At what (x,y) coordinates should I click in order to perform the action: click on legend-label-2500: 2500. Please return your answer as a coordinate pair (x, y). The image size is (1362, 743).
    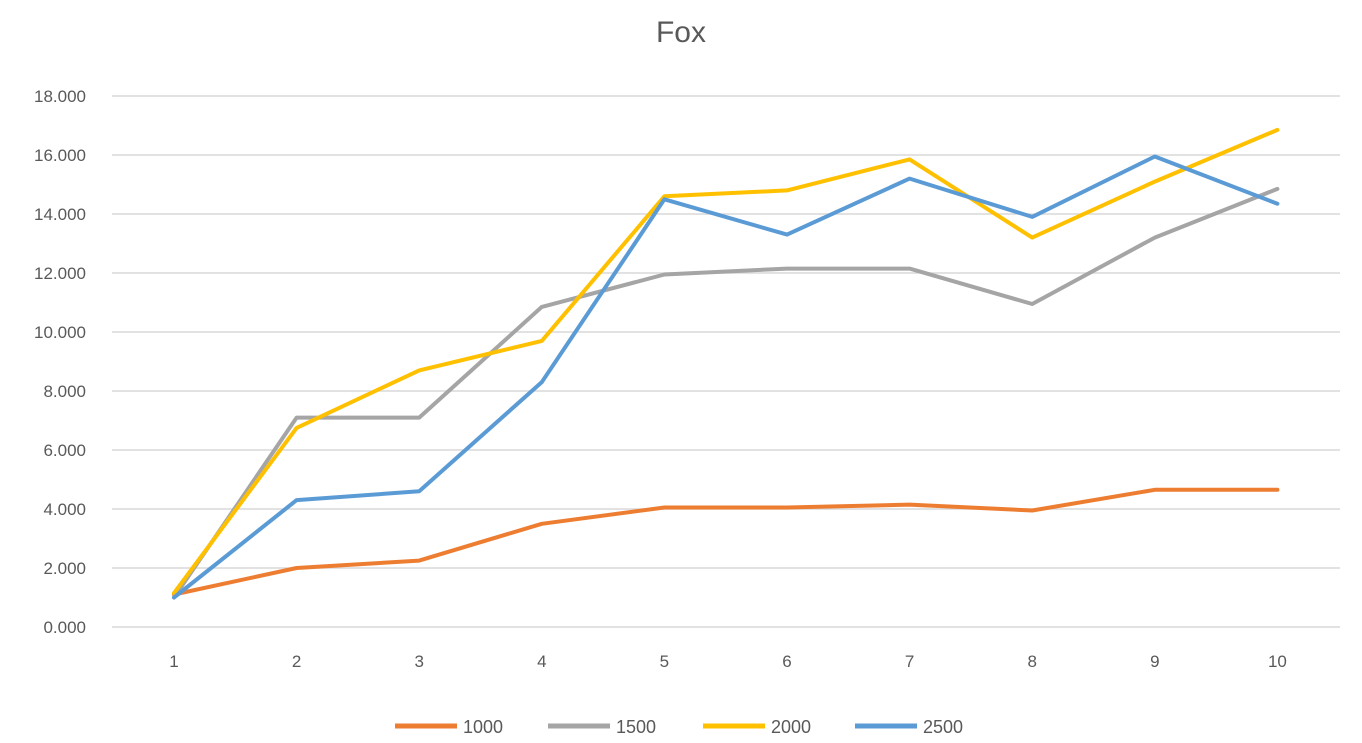
    Looking at the image, I should click on (943, 727).